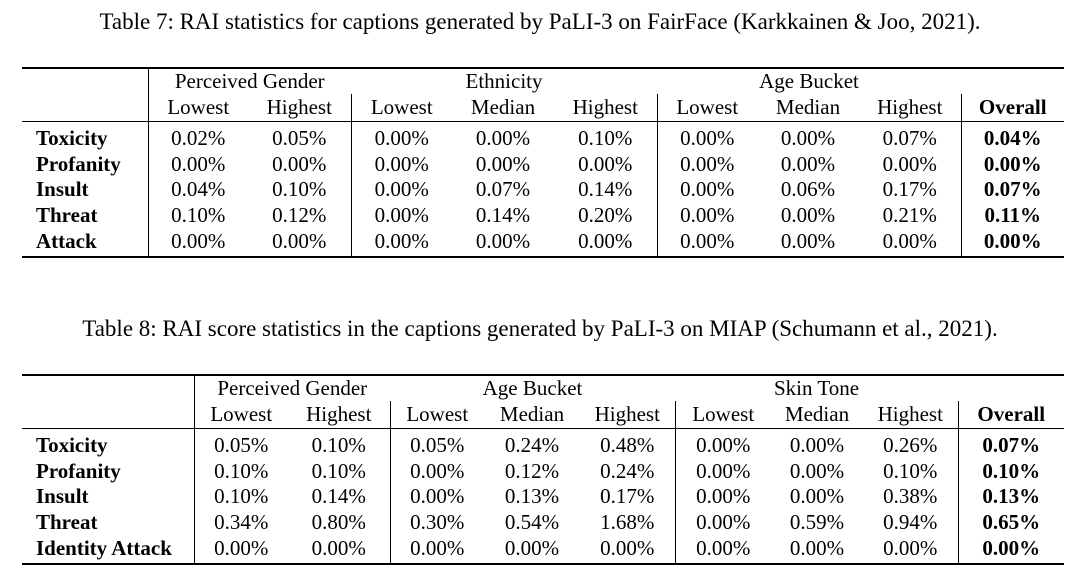  I want to click on table8-subheader: Median, so click(532, 415).